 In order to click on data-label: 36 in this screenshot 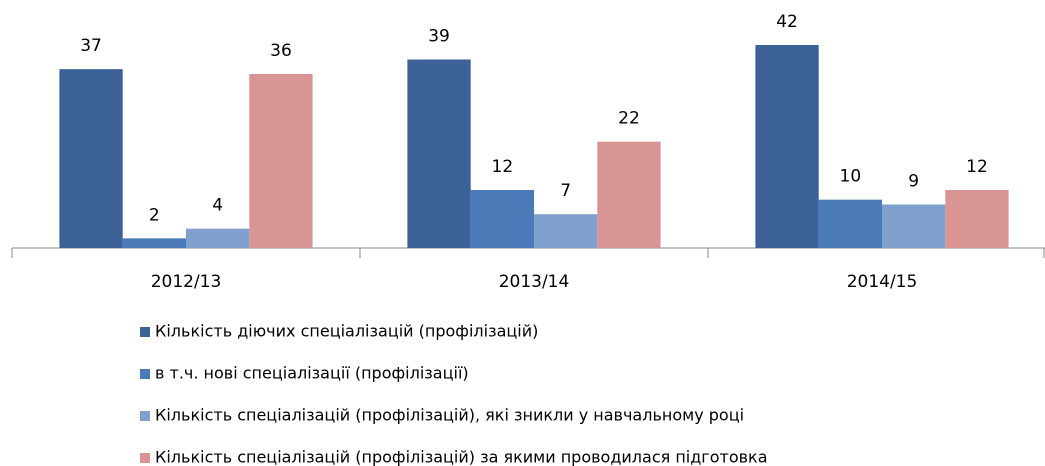, I will do `click(281, 51)`.